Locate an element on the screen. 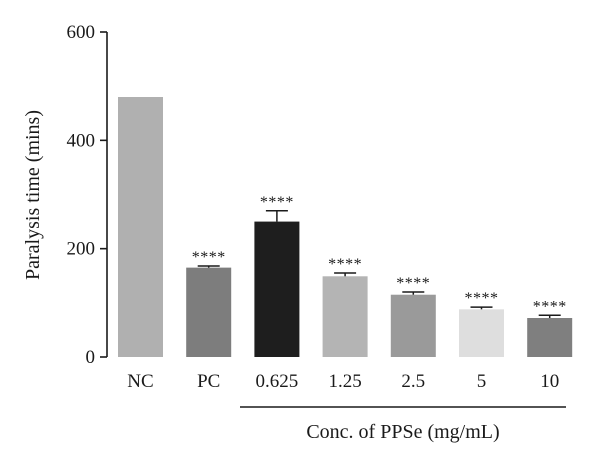 This screenshot has width=600, height=463. bar-PC is located at coordinates (209, 312).